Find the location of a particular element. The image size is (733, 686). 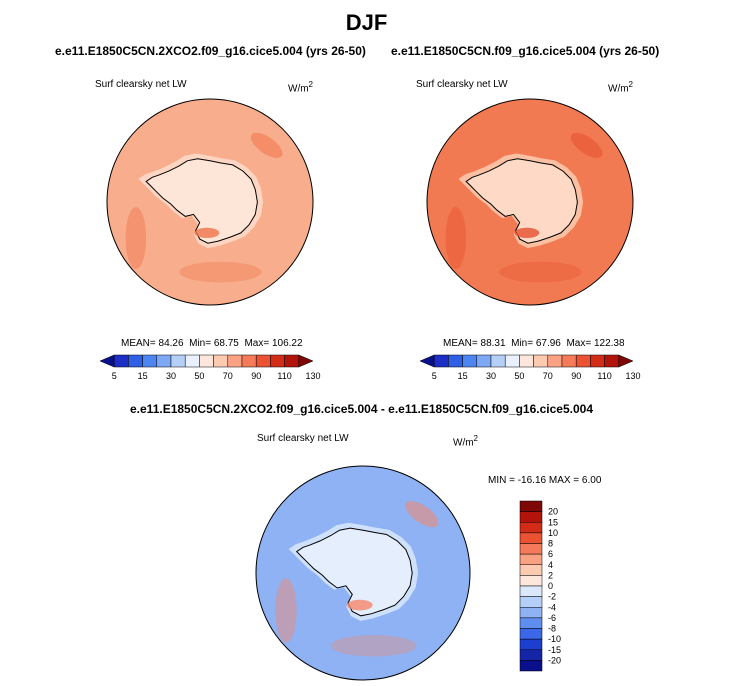

colorbar-panel-1: 5 15 30 50 70 90 110 130 is located at coordinates (210, 367).